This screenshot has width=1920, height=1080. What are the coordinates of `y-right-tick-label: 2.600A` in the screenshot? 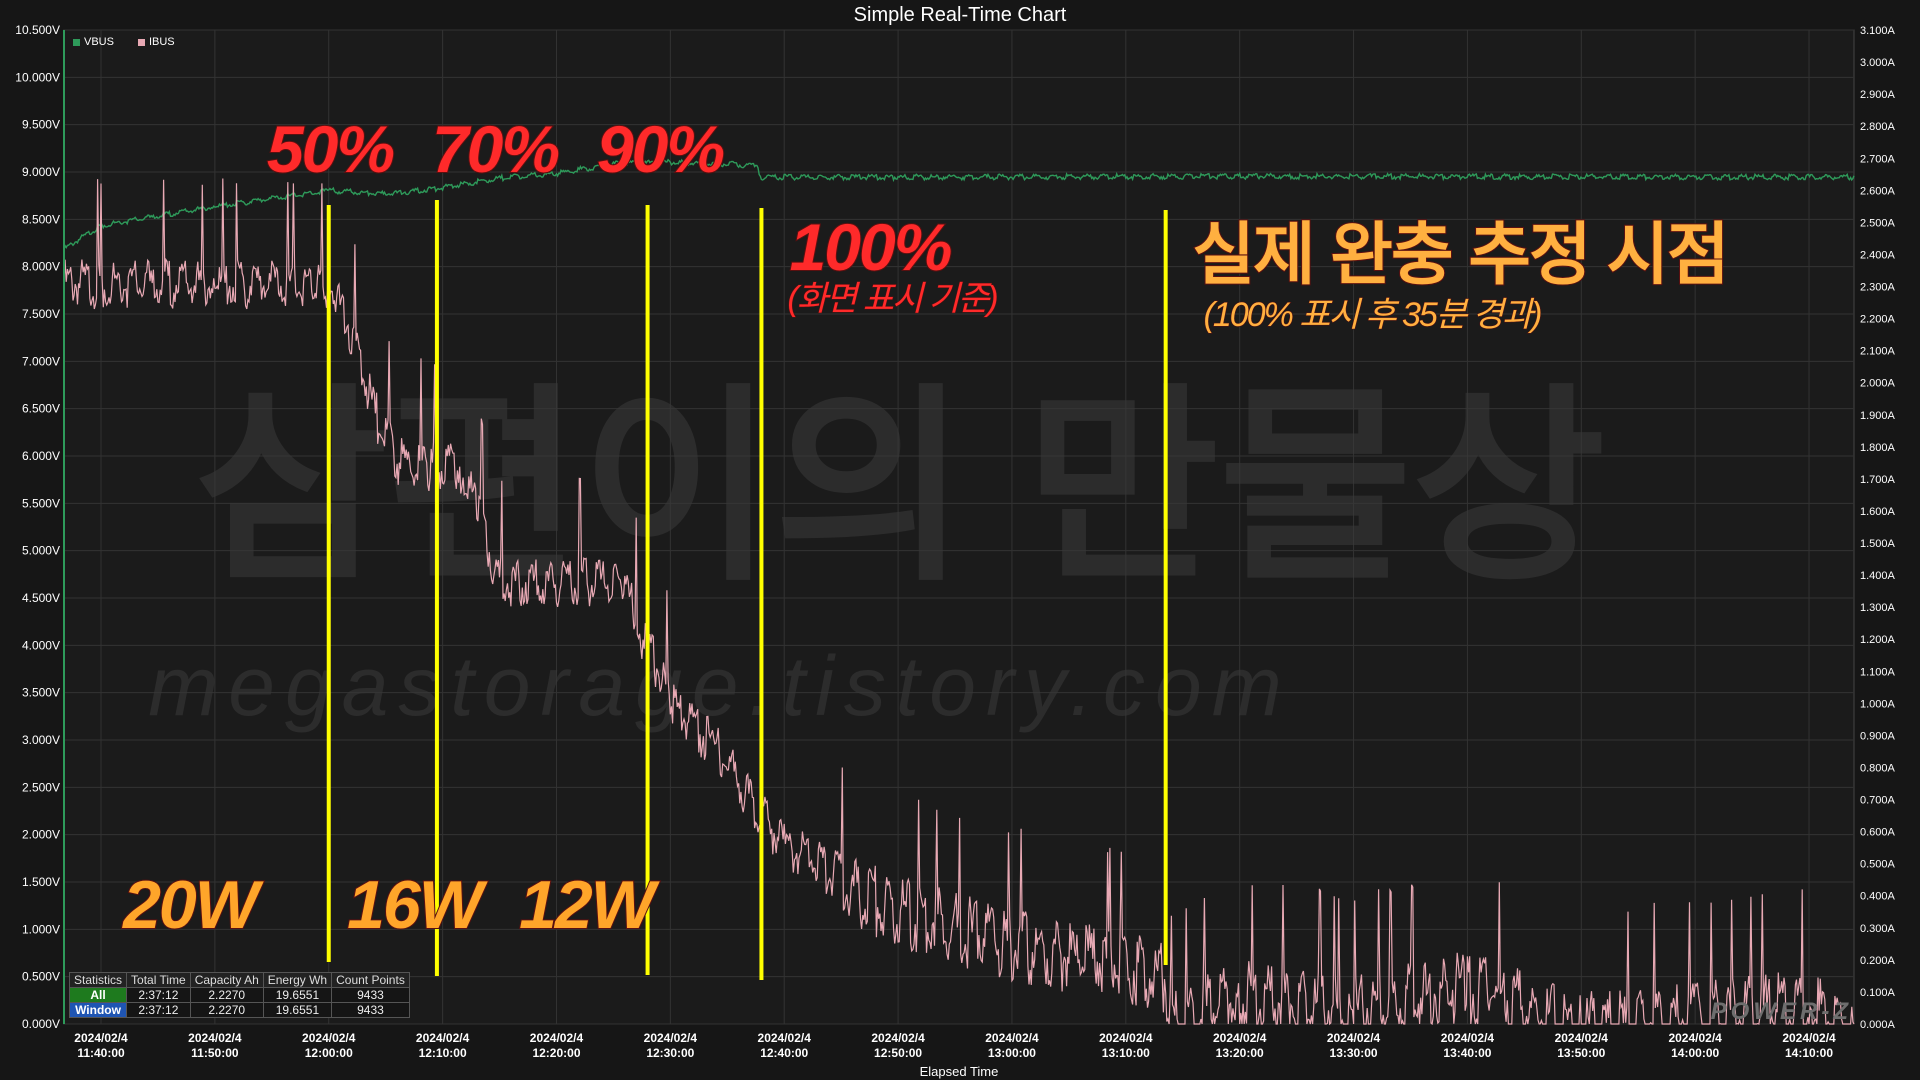 It's located at (1878, 191).